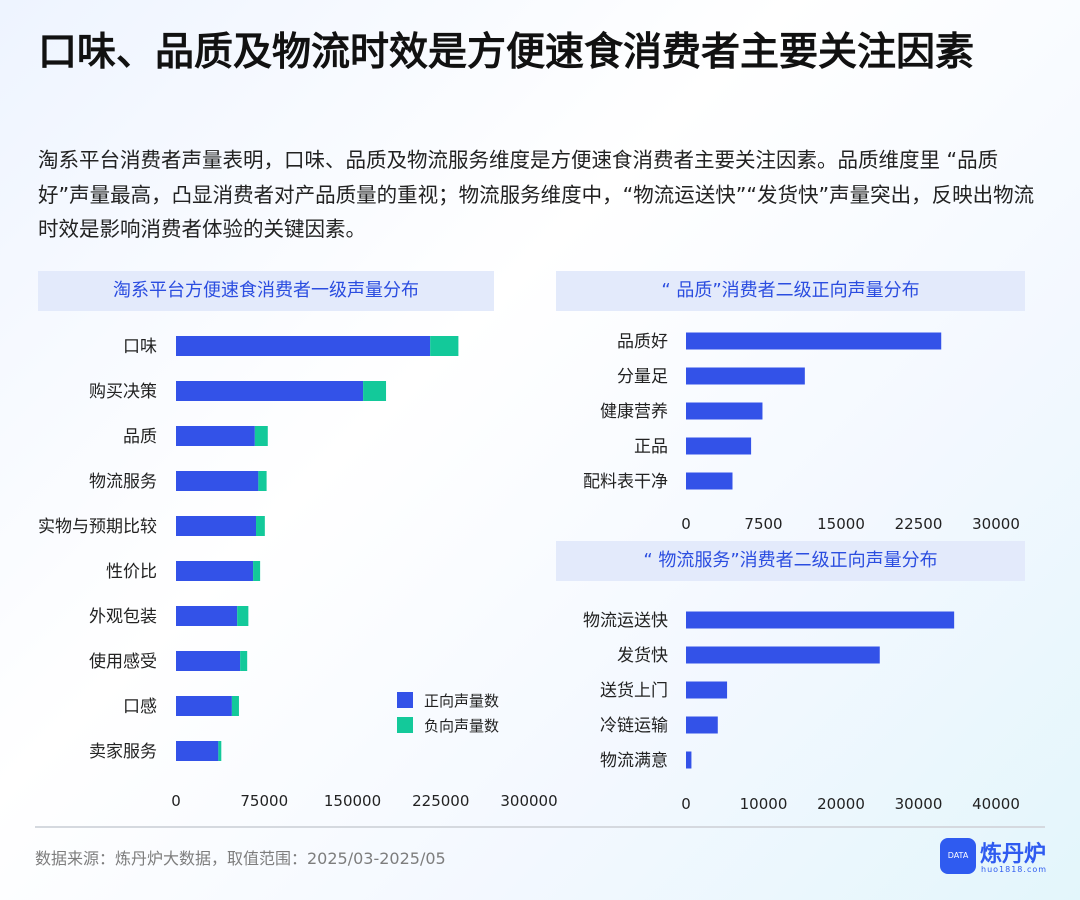 The width and height of the screenshot is (1080, 900). What do you see at coordinates (841, 524) in the screenshot?
I see `x-tick-label: 15000` at bounding box center [841, 524].